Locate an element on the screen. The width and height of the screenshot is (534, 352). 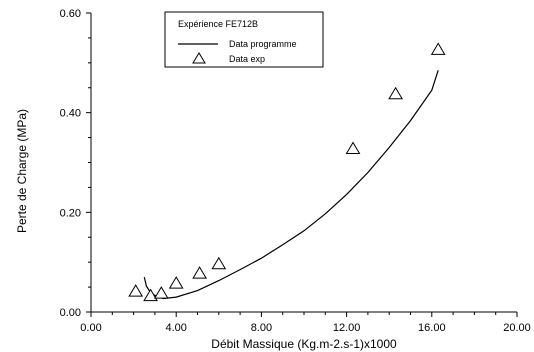
x-tick-label: 16.00 is located at coordinates (432, 328).